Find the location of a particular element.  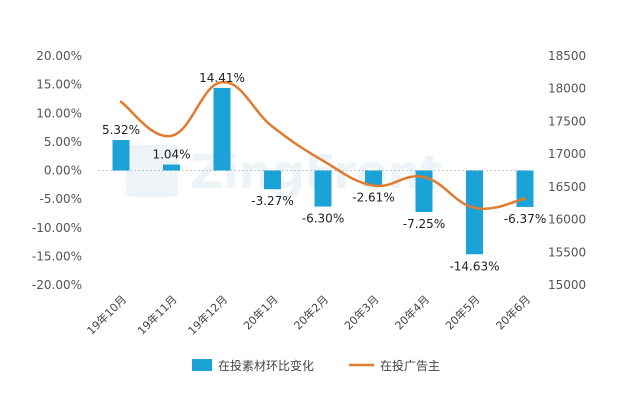

right-axis: 15000 15500 16000 16500 17000 17500 18000 18500 is located at coordinates (567, 170).